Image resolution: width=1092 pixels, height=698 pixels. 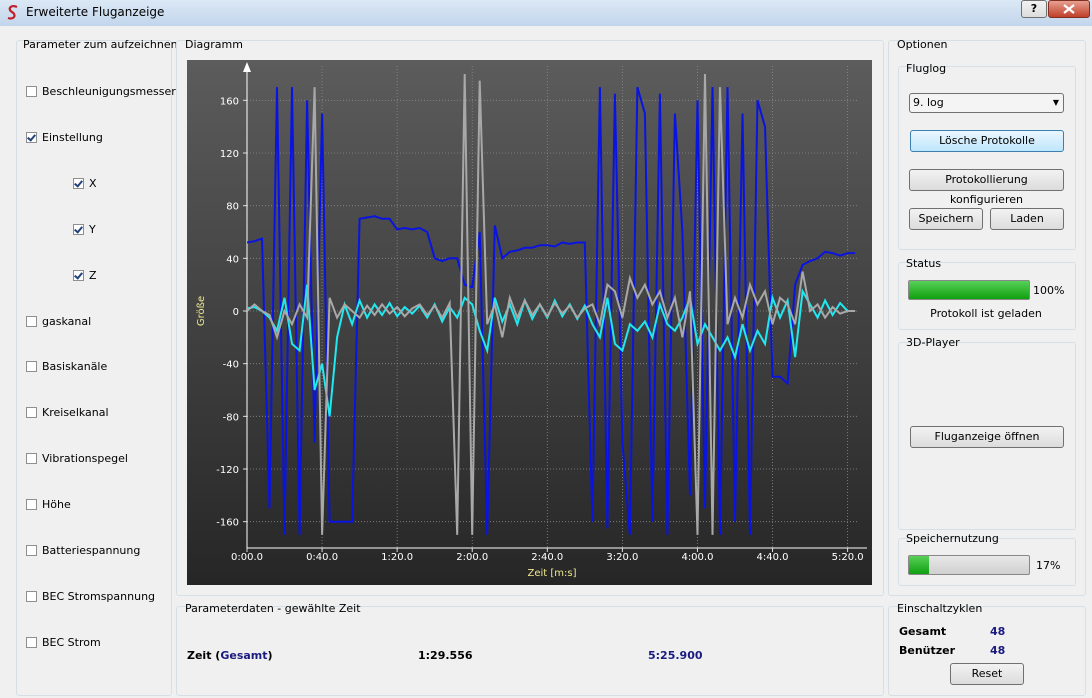 I want to click on x-tick-label: 4:40.0, so click(x=773, y=557).